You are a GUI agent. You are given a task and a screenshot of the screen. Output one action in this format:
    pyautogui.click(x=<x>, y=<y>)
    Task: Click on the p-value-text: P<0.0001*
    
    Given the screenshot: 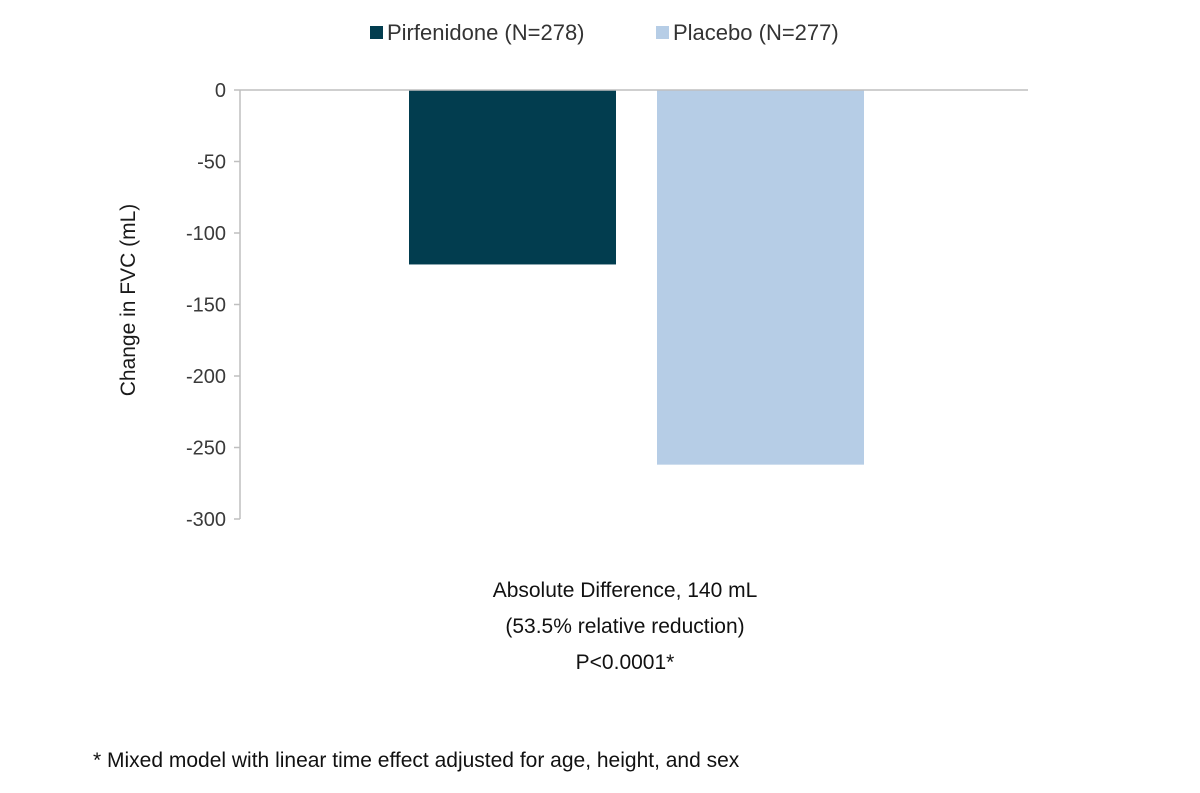 What is the action you would take?
    pyautogui.click(x=625, y=662)
    